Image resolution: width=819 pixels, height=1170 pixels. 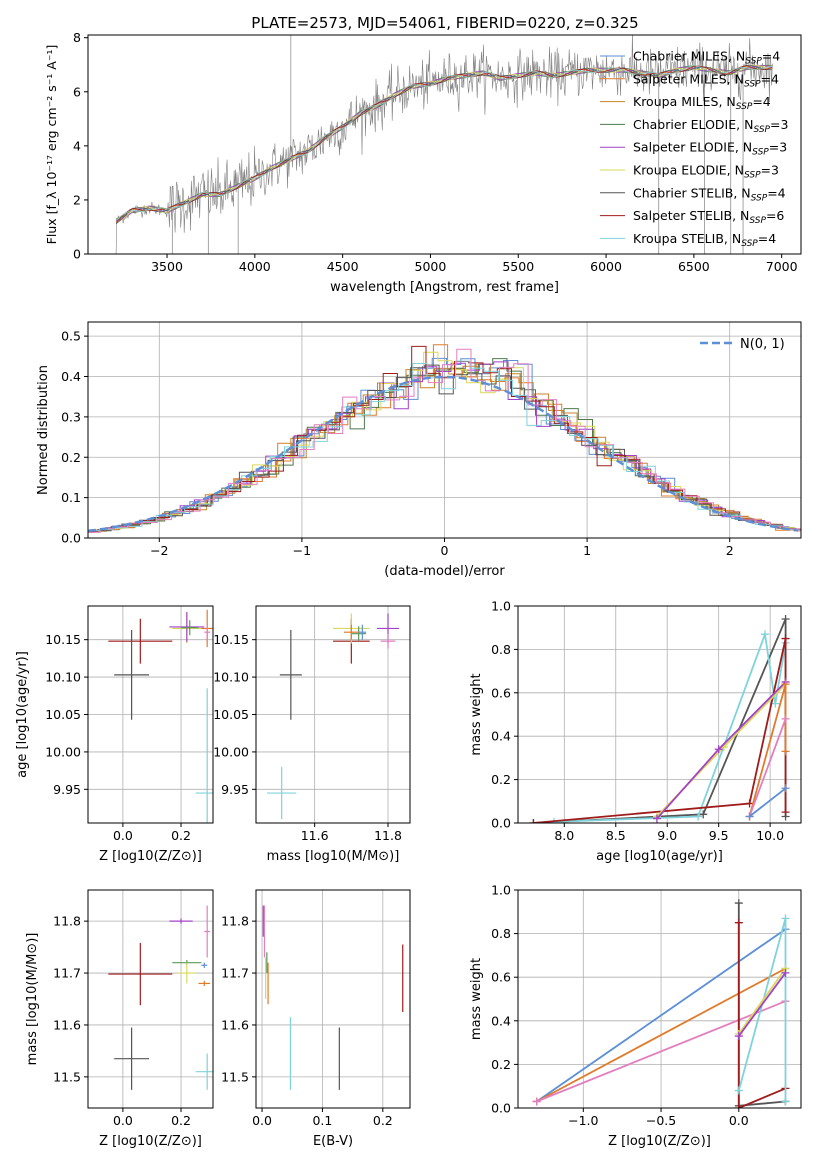 I want to click on y-tick-label: 0.1, so click(x=71, y=497).